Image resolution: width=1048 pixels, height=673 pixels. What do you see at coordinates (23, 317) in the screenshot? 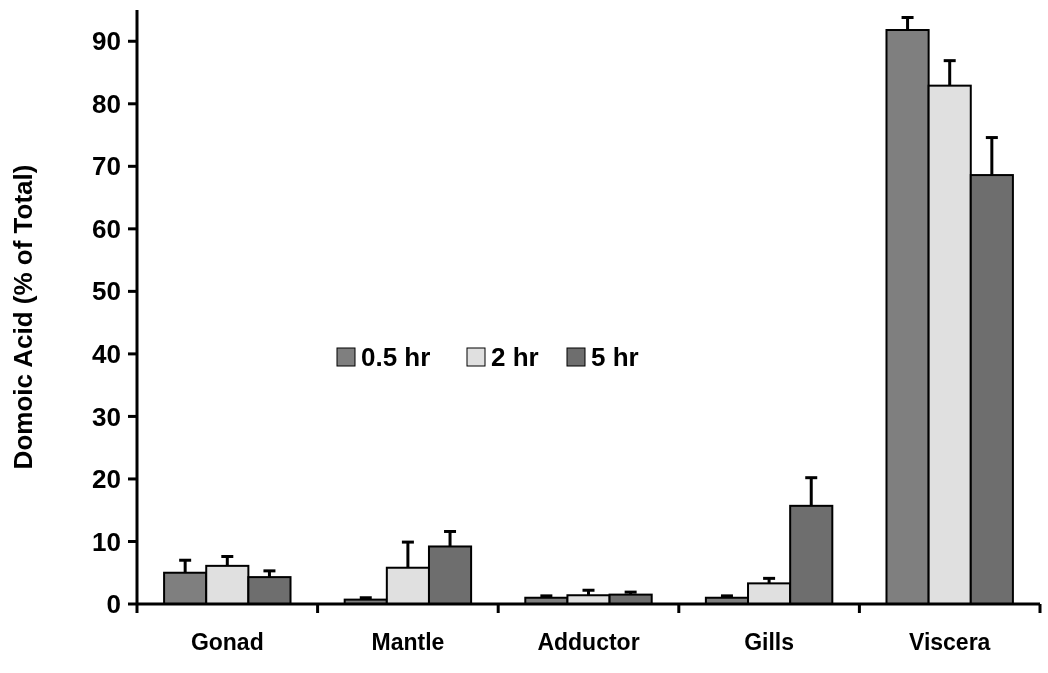
I see `y-axis-title: Domoic Acid (% of Total)` at bounding box center [23, 317].